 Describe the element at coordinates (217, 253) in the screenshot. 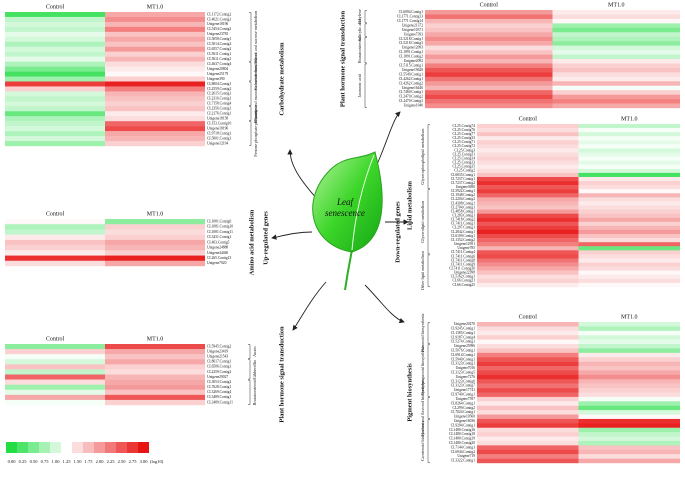

I see `gene-label: Unigene44460` at that location.